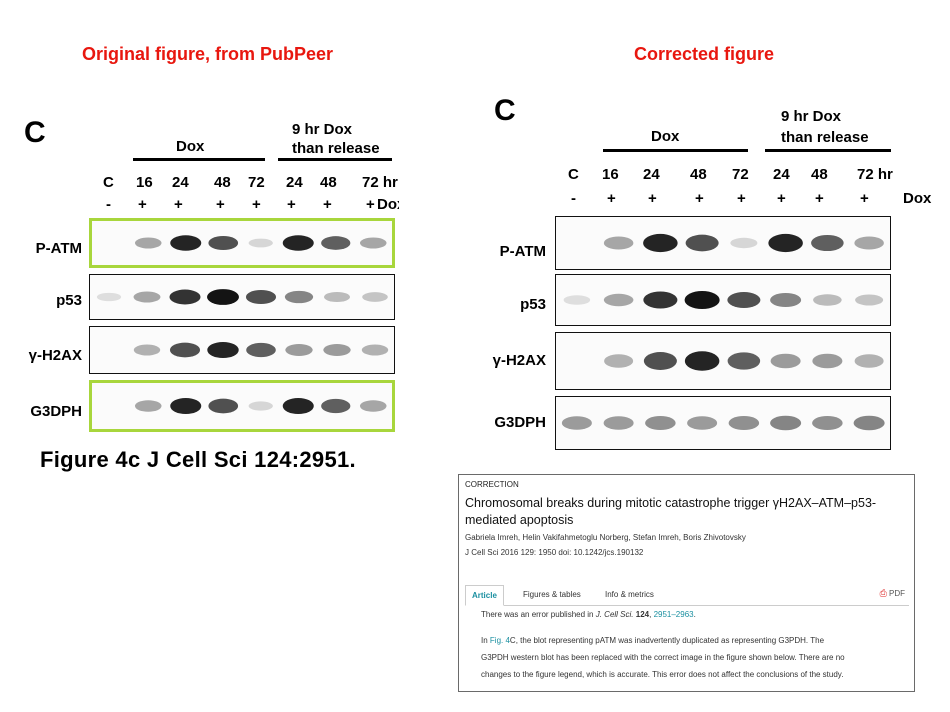  Describe the element at coordinates (825, 137) in the screenshot. I see `right-release-line2: than release` at that location.